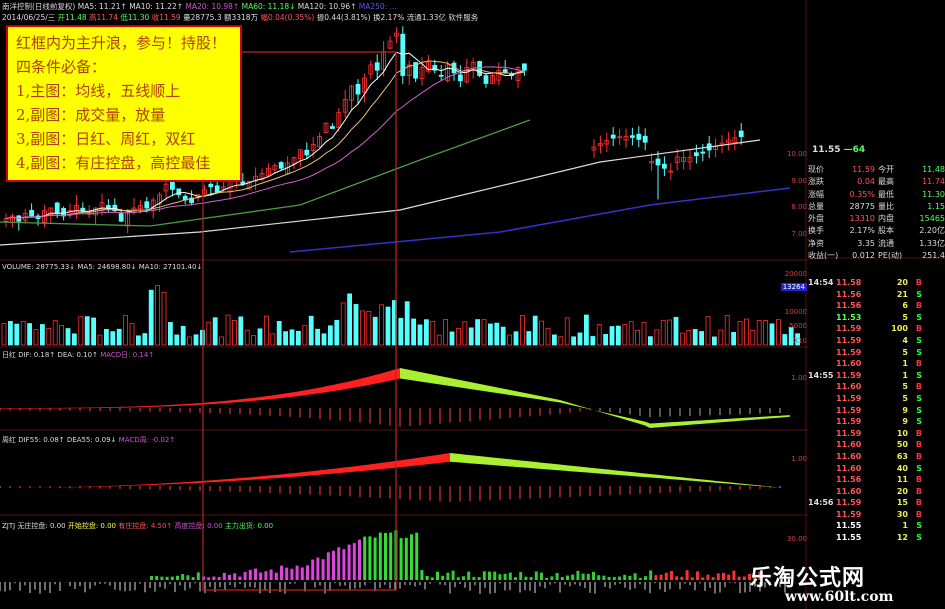 This screenshot has height=609, width=945. What do you see at coordinates (933, 194) in the screenshot?
I see `quote-value: 11.30` at bounding box center [933, 194].